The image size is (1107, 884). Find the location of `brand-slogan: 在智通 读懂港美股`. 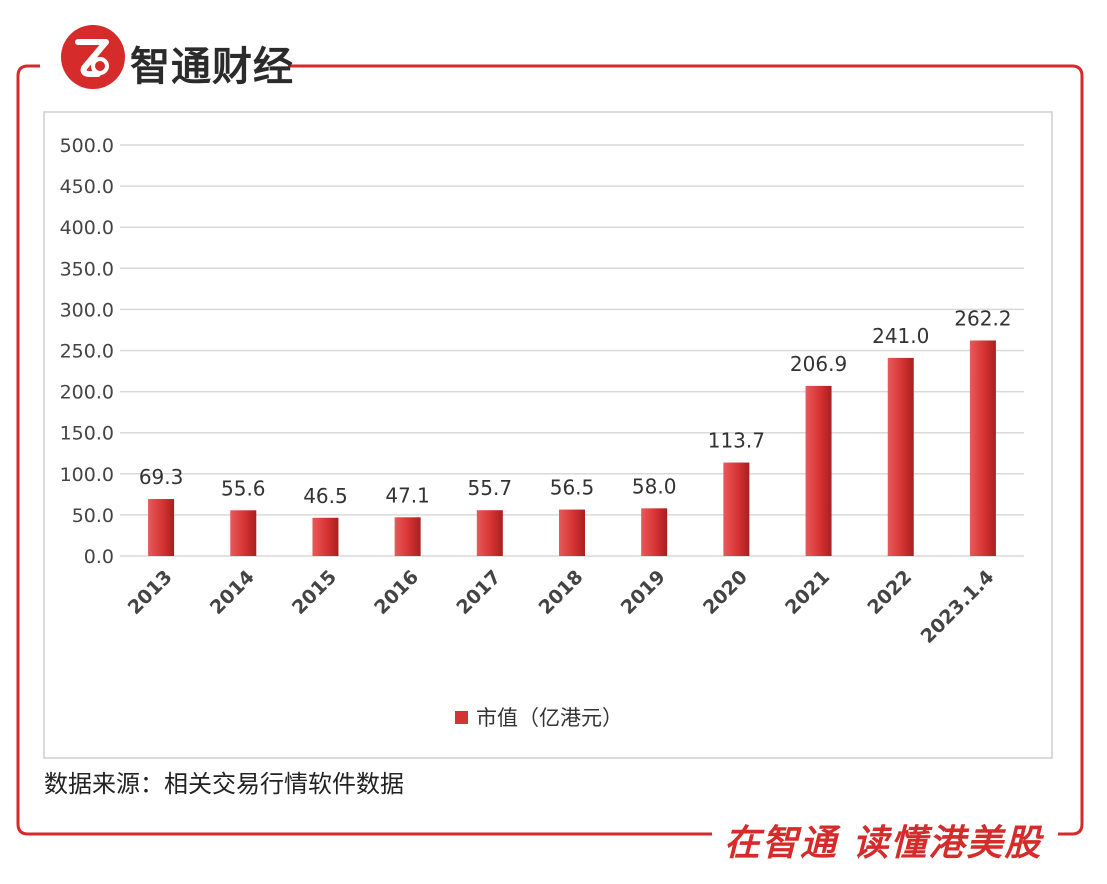

brand-slogan: 在智通 读懂港美股 is located at coordinates (883, 843).